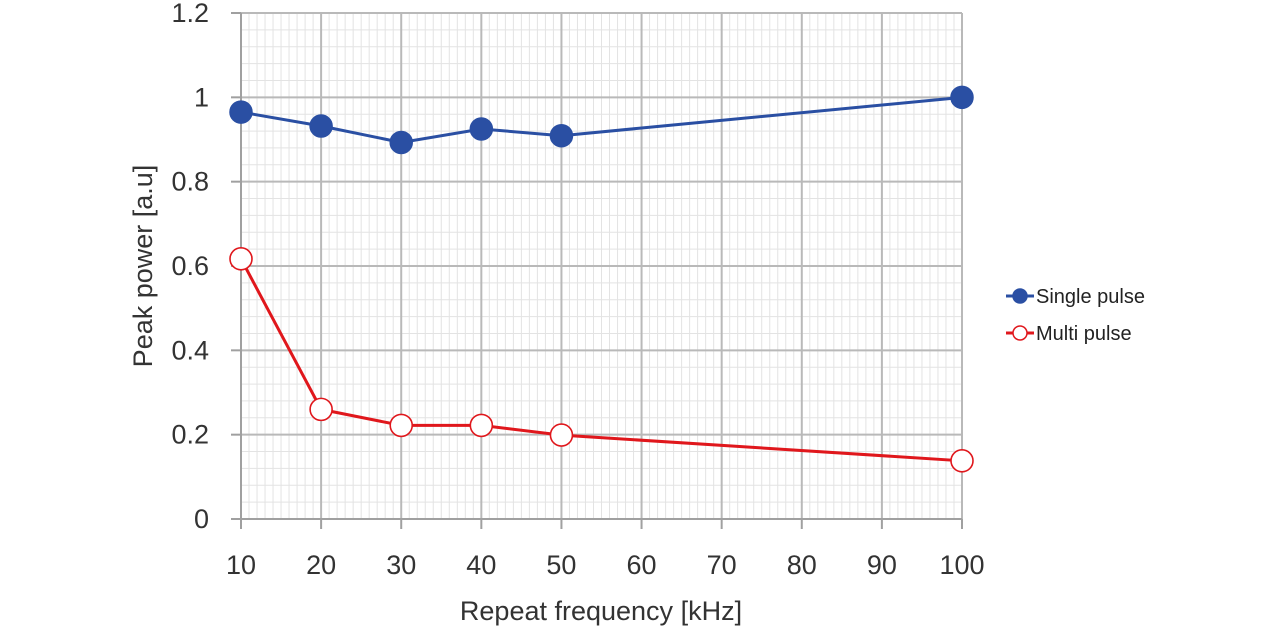 This screenshot has width=1284, height=630. I want to click on x-tick-label: 70, so click(722, 565).